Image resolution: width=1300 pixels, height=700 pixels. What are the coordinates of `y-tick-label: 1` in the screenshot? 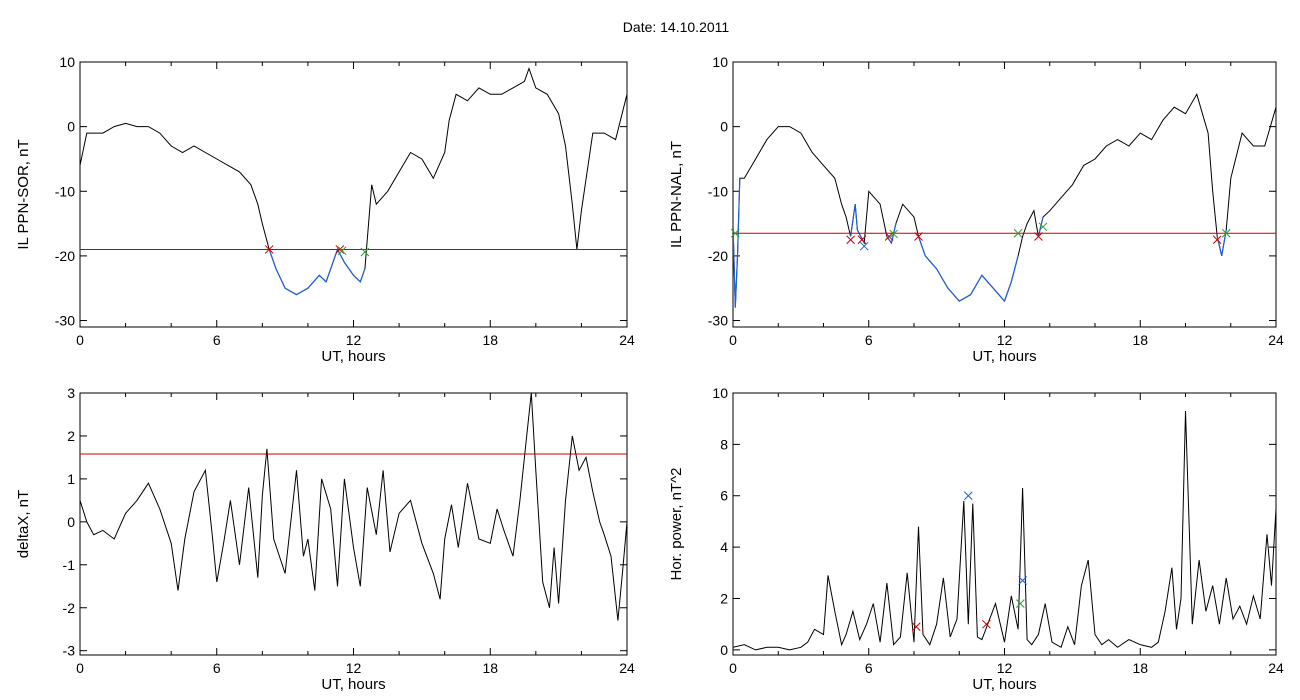 It's located at (71, 479).